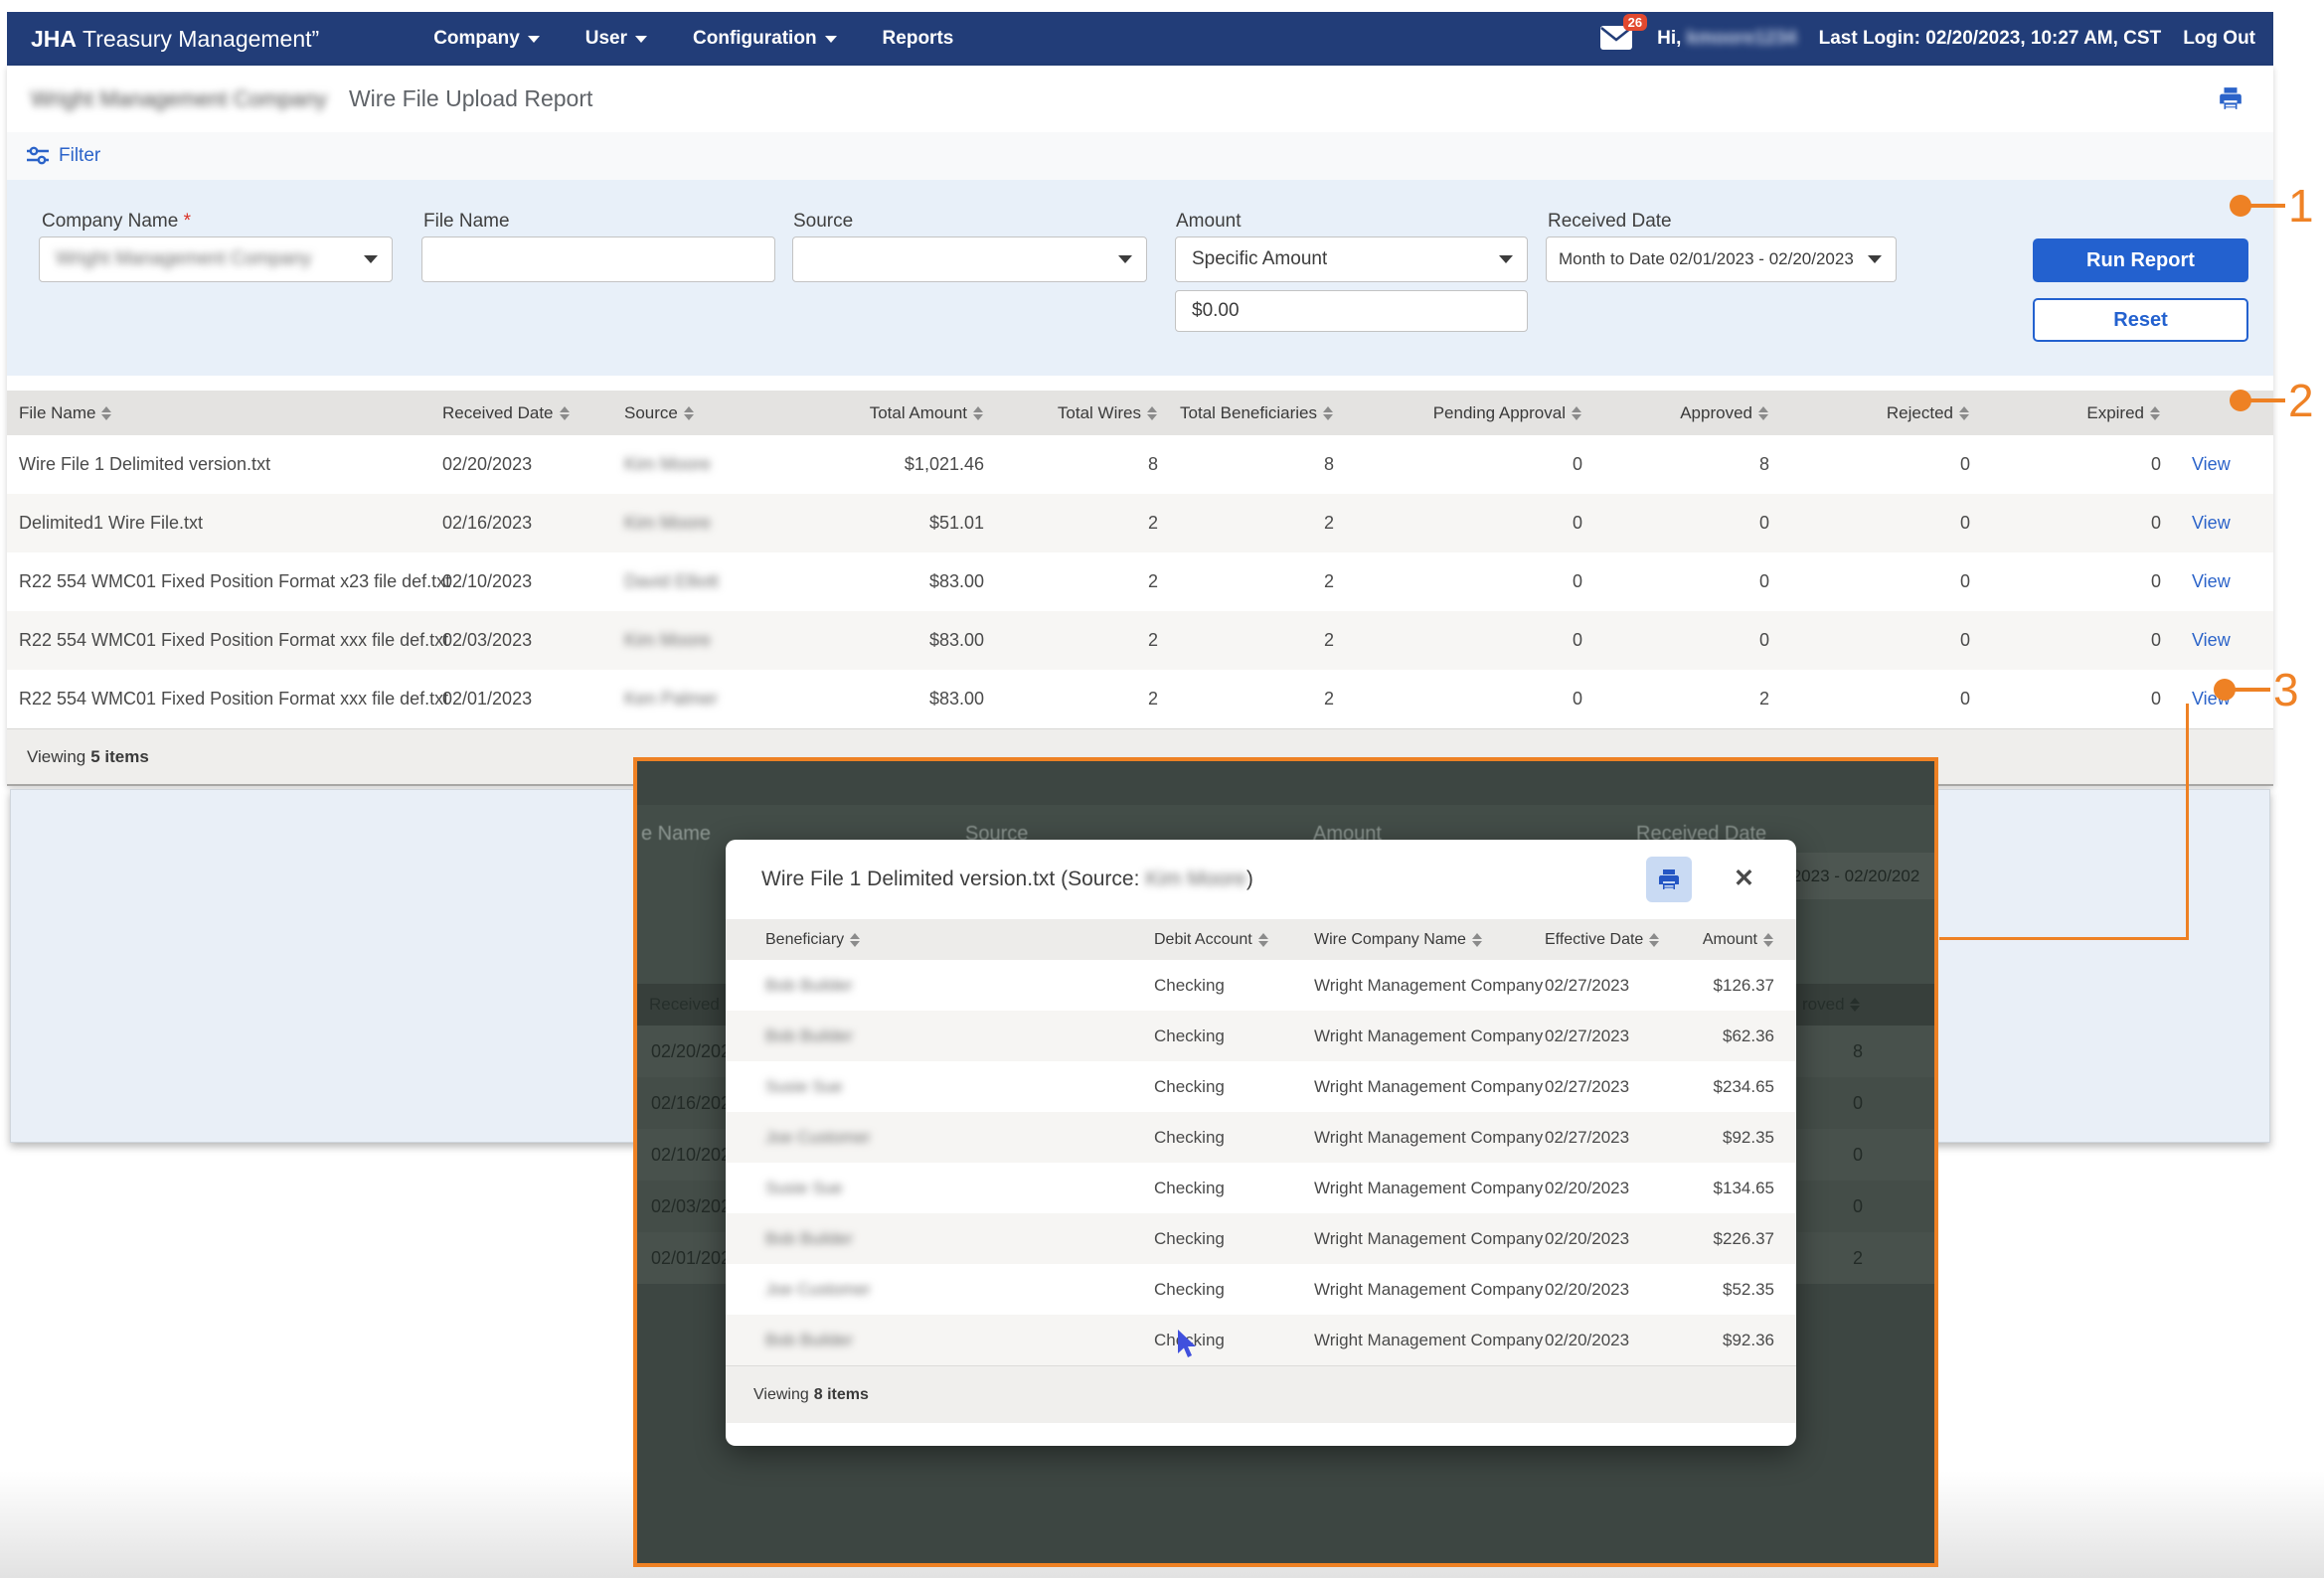 The width and height of the screenshot is (2324, 1578). I want to click on menu-user: User, so click(617, 39).